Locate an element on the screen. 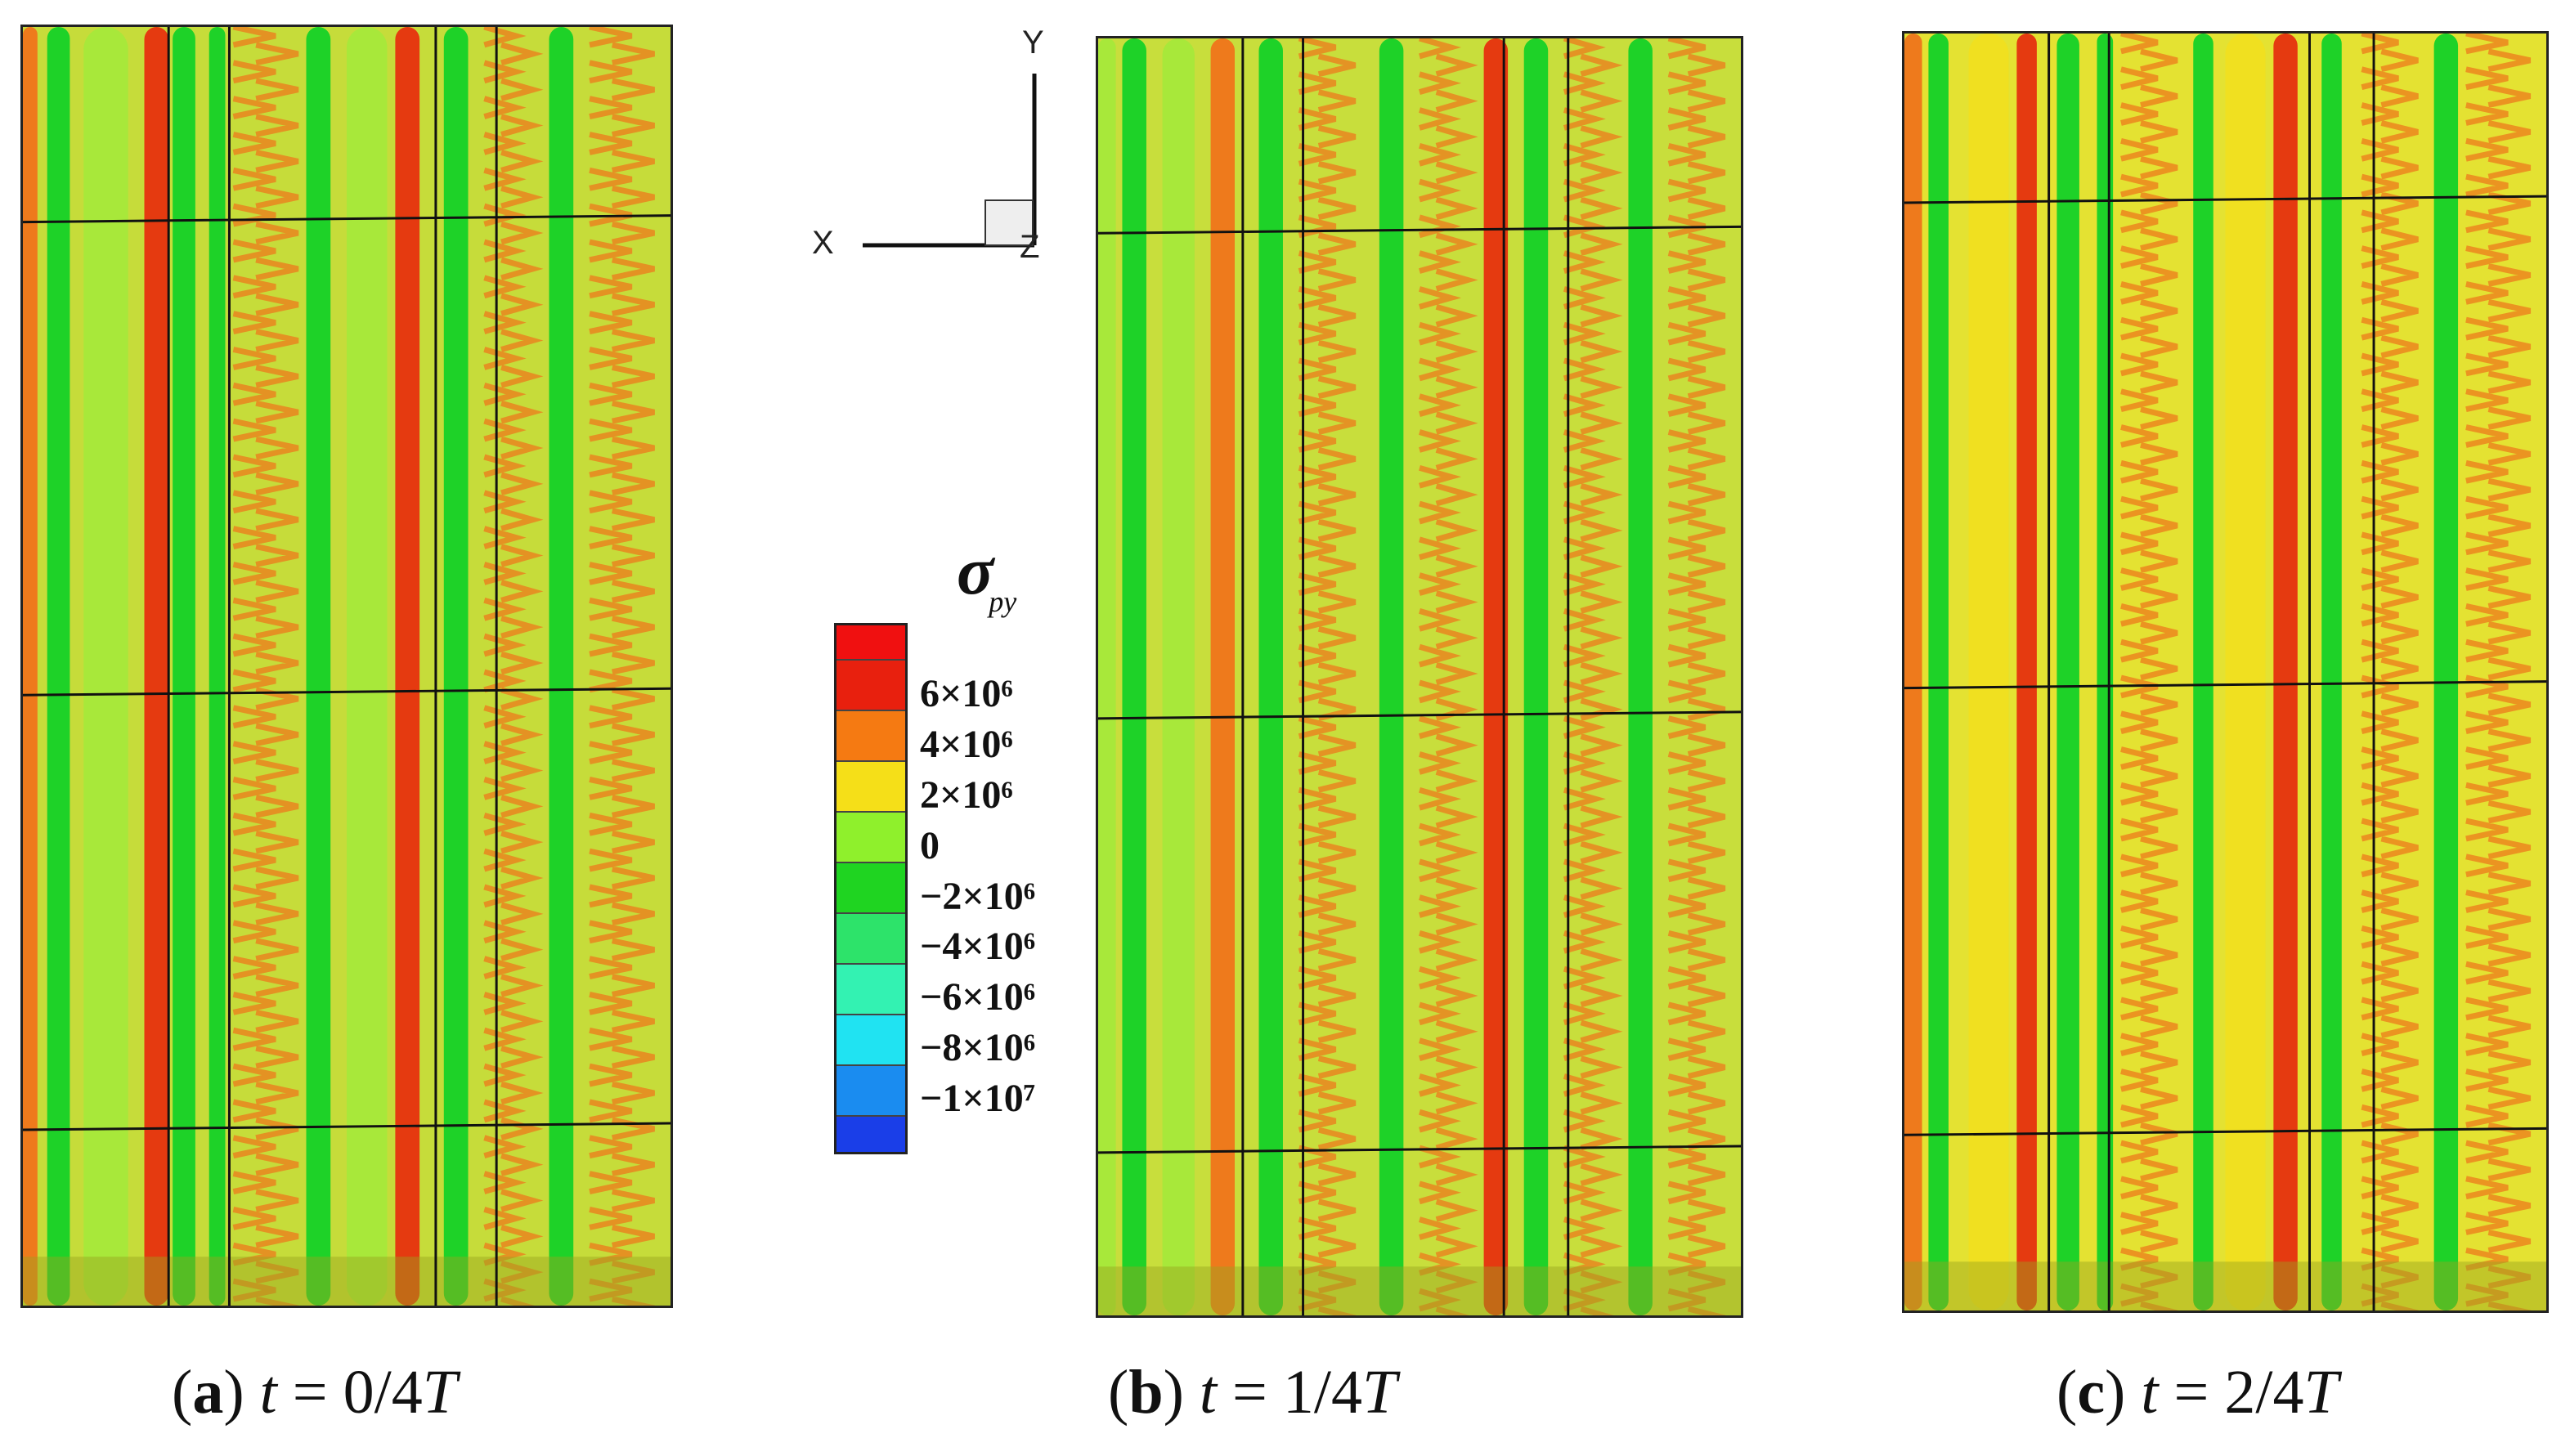 This screenshot has width=2570, height=1456. colorbar-label: −1×10⁷ is located at coordinates (978, 1099).